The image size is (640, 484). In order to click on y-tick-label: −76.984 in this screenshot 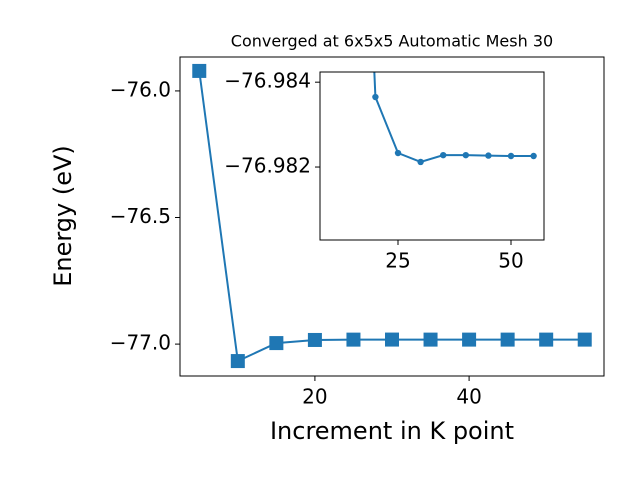, I will do `click(267, 81)`.